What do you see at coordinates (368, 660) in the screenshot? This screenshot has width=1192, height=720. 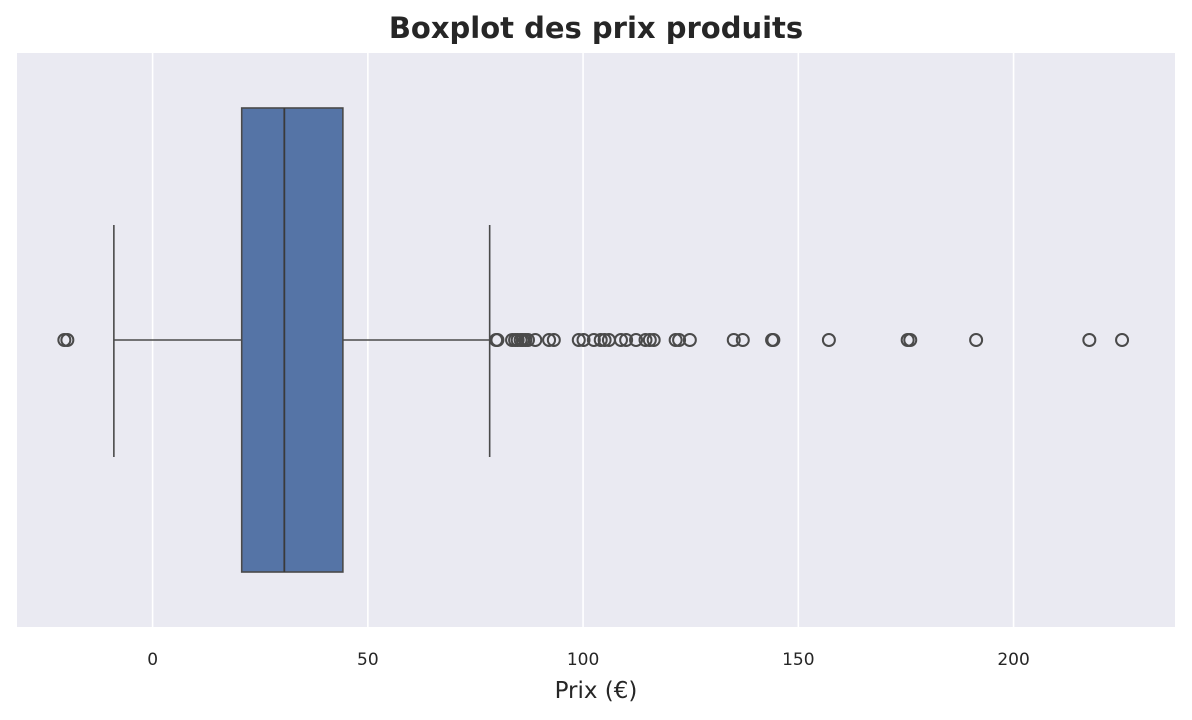 I see `x-tick-label: 50` at bounding box center [368, 660].